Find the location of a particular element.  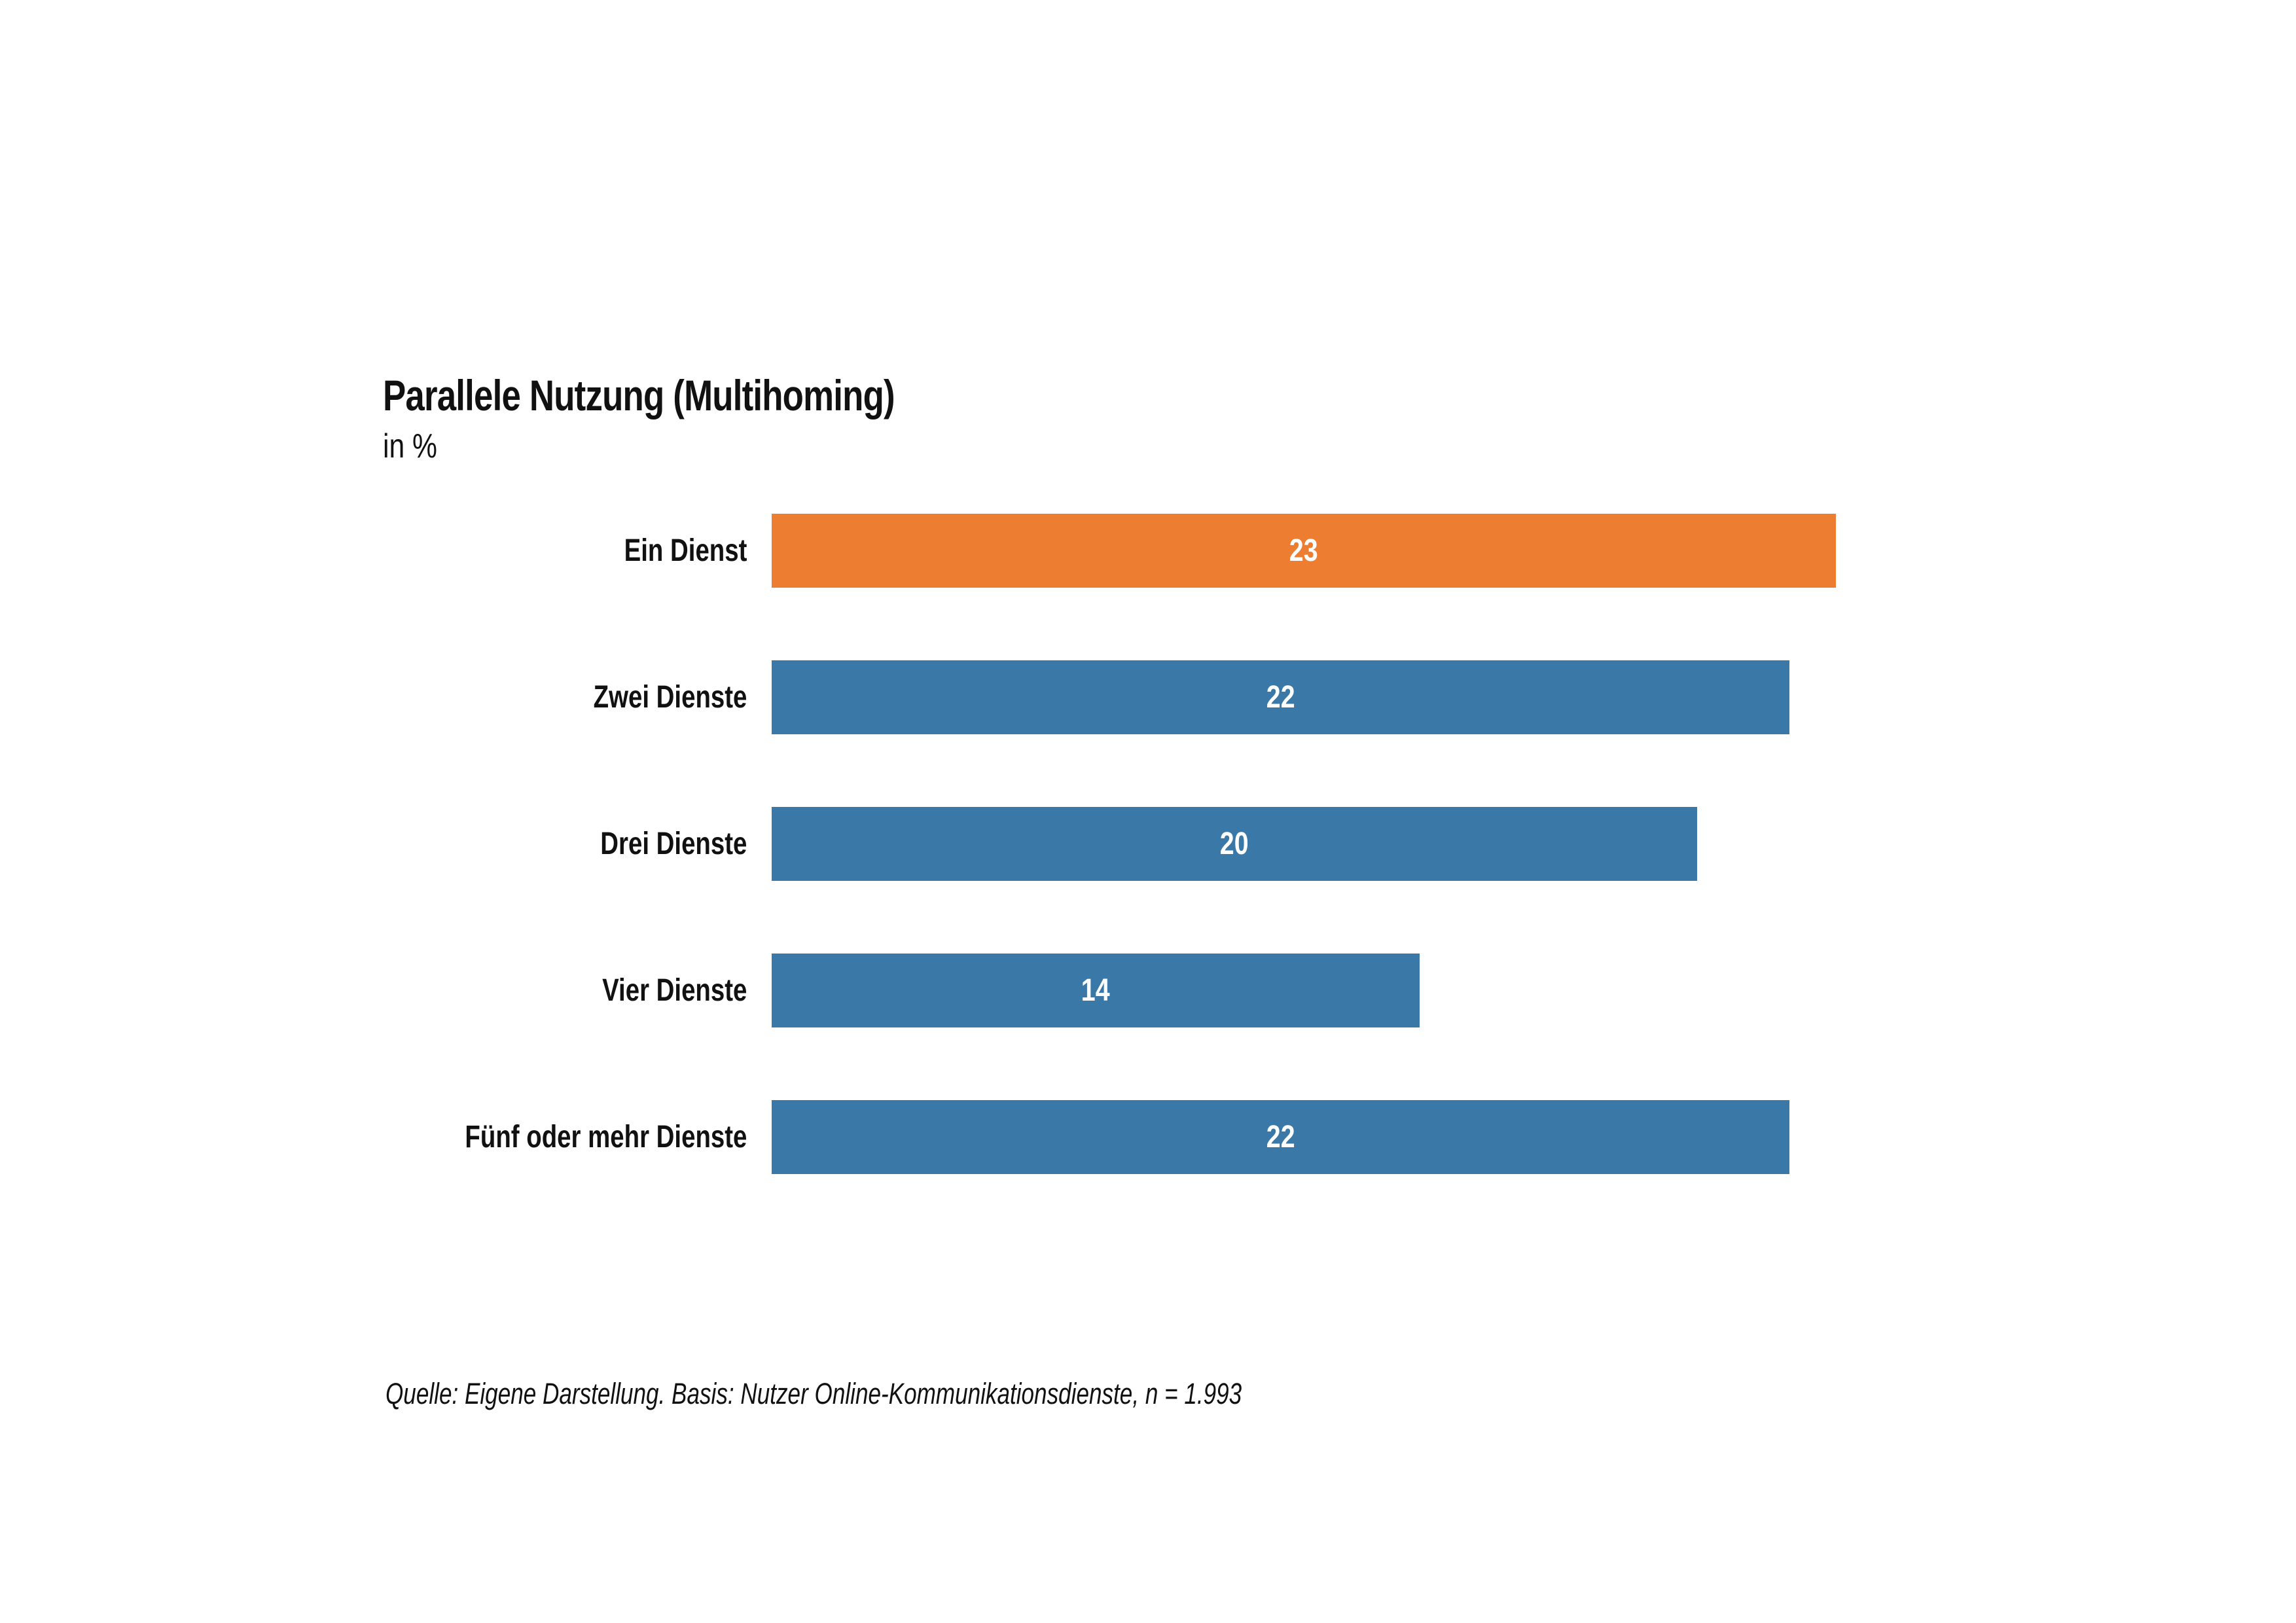

chart-title: Parallele Nutzung (Multihoming) is located at coordinates (639, 395).